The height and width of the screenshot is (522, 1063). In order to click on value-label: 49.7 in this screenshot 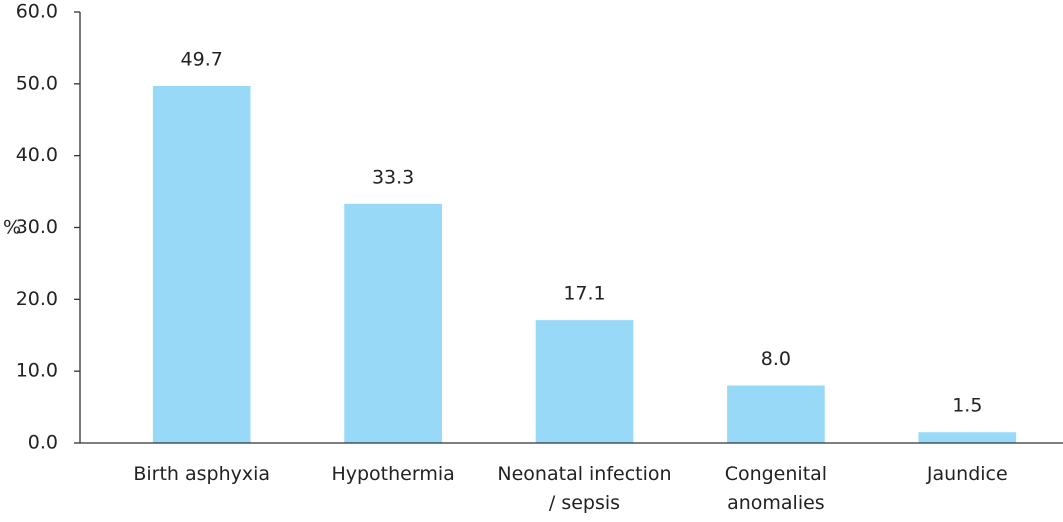, I will do `click(202, 59)`.